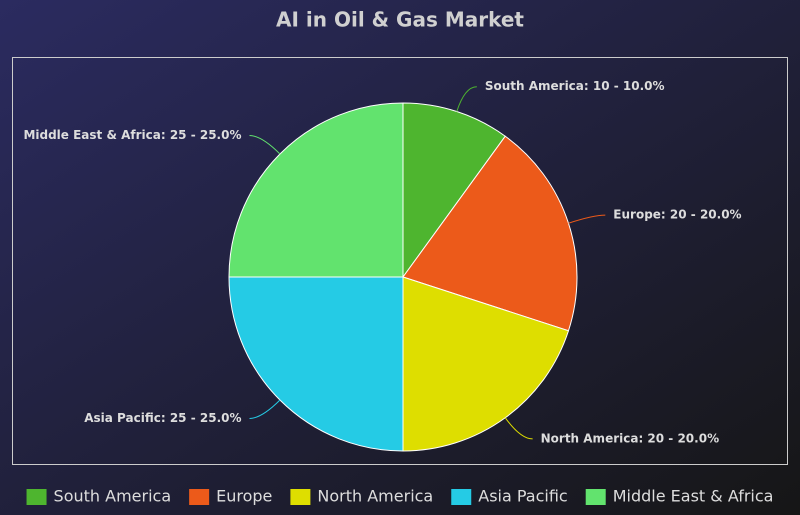  What do you see at coordinates (693, 496) in the screenshot?
I see `legend-label: Middle East & Africa` at bounding box center [693, 496].